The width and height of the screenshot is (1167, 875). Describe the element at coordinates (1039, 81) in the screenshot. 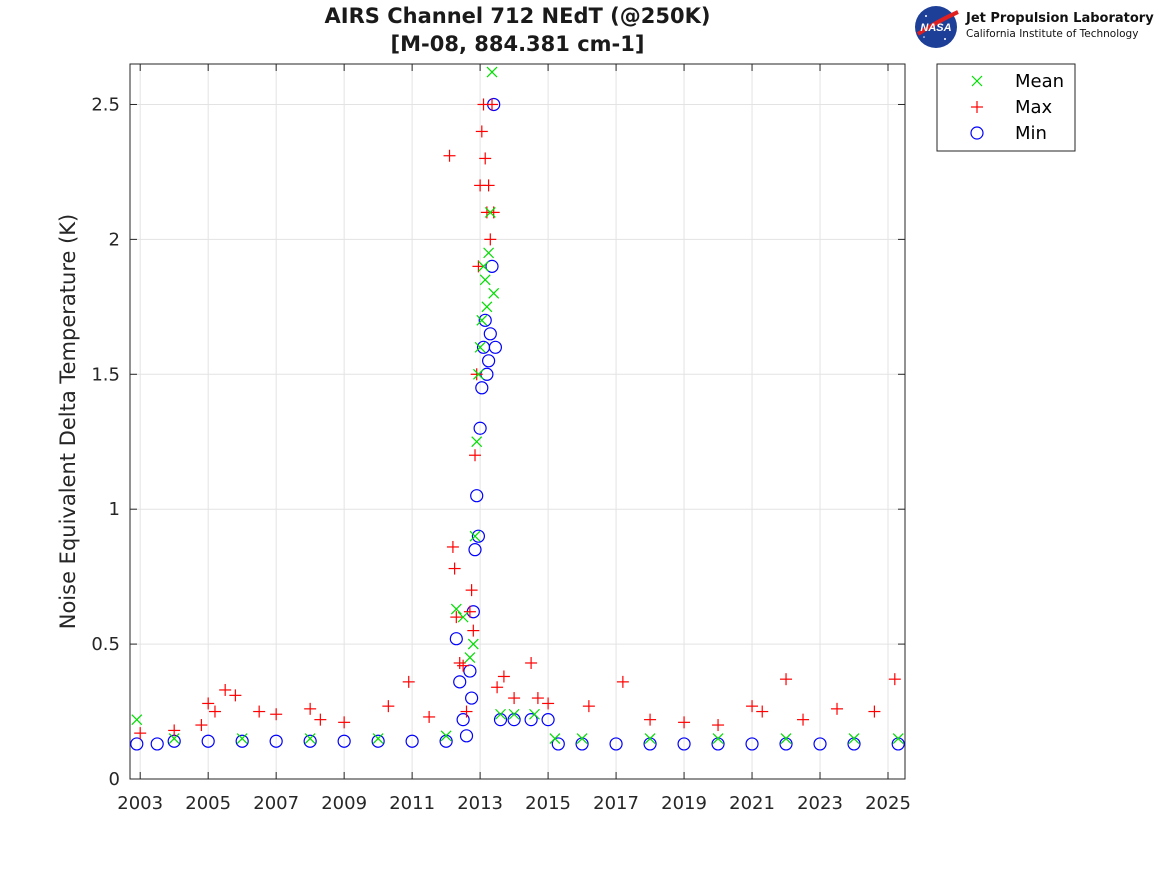

I see `legend-label-mean: Mean` at that location.